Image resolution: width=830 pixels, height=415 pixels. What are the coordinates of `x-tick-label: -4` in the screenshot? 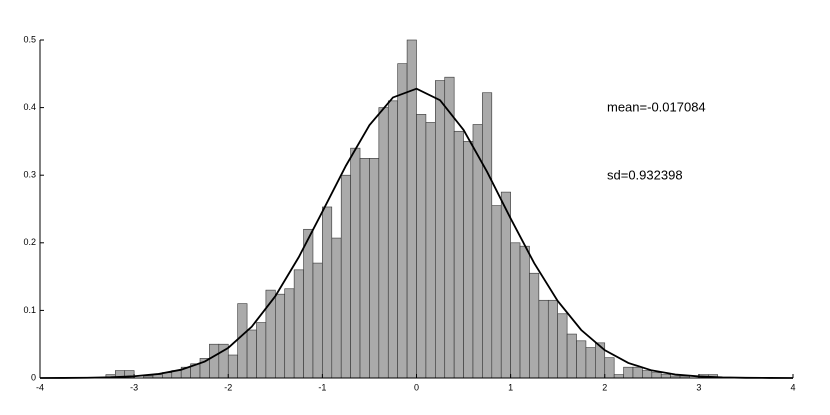 It's located at (40, 387).